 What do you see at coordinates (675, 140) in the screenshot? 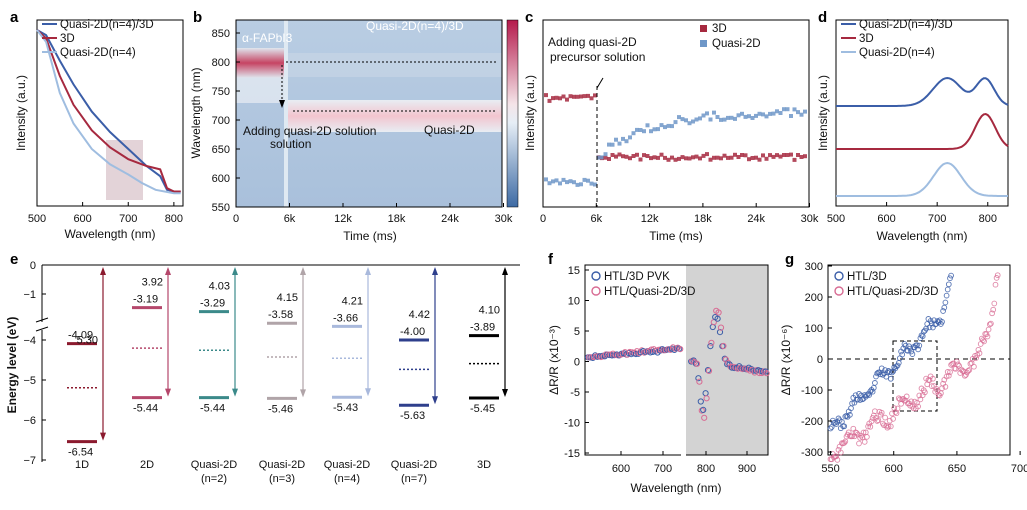
I see `scatter-points-c` at bounding box center [675, 140].